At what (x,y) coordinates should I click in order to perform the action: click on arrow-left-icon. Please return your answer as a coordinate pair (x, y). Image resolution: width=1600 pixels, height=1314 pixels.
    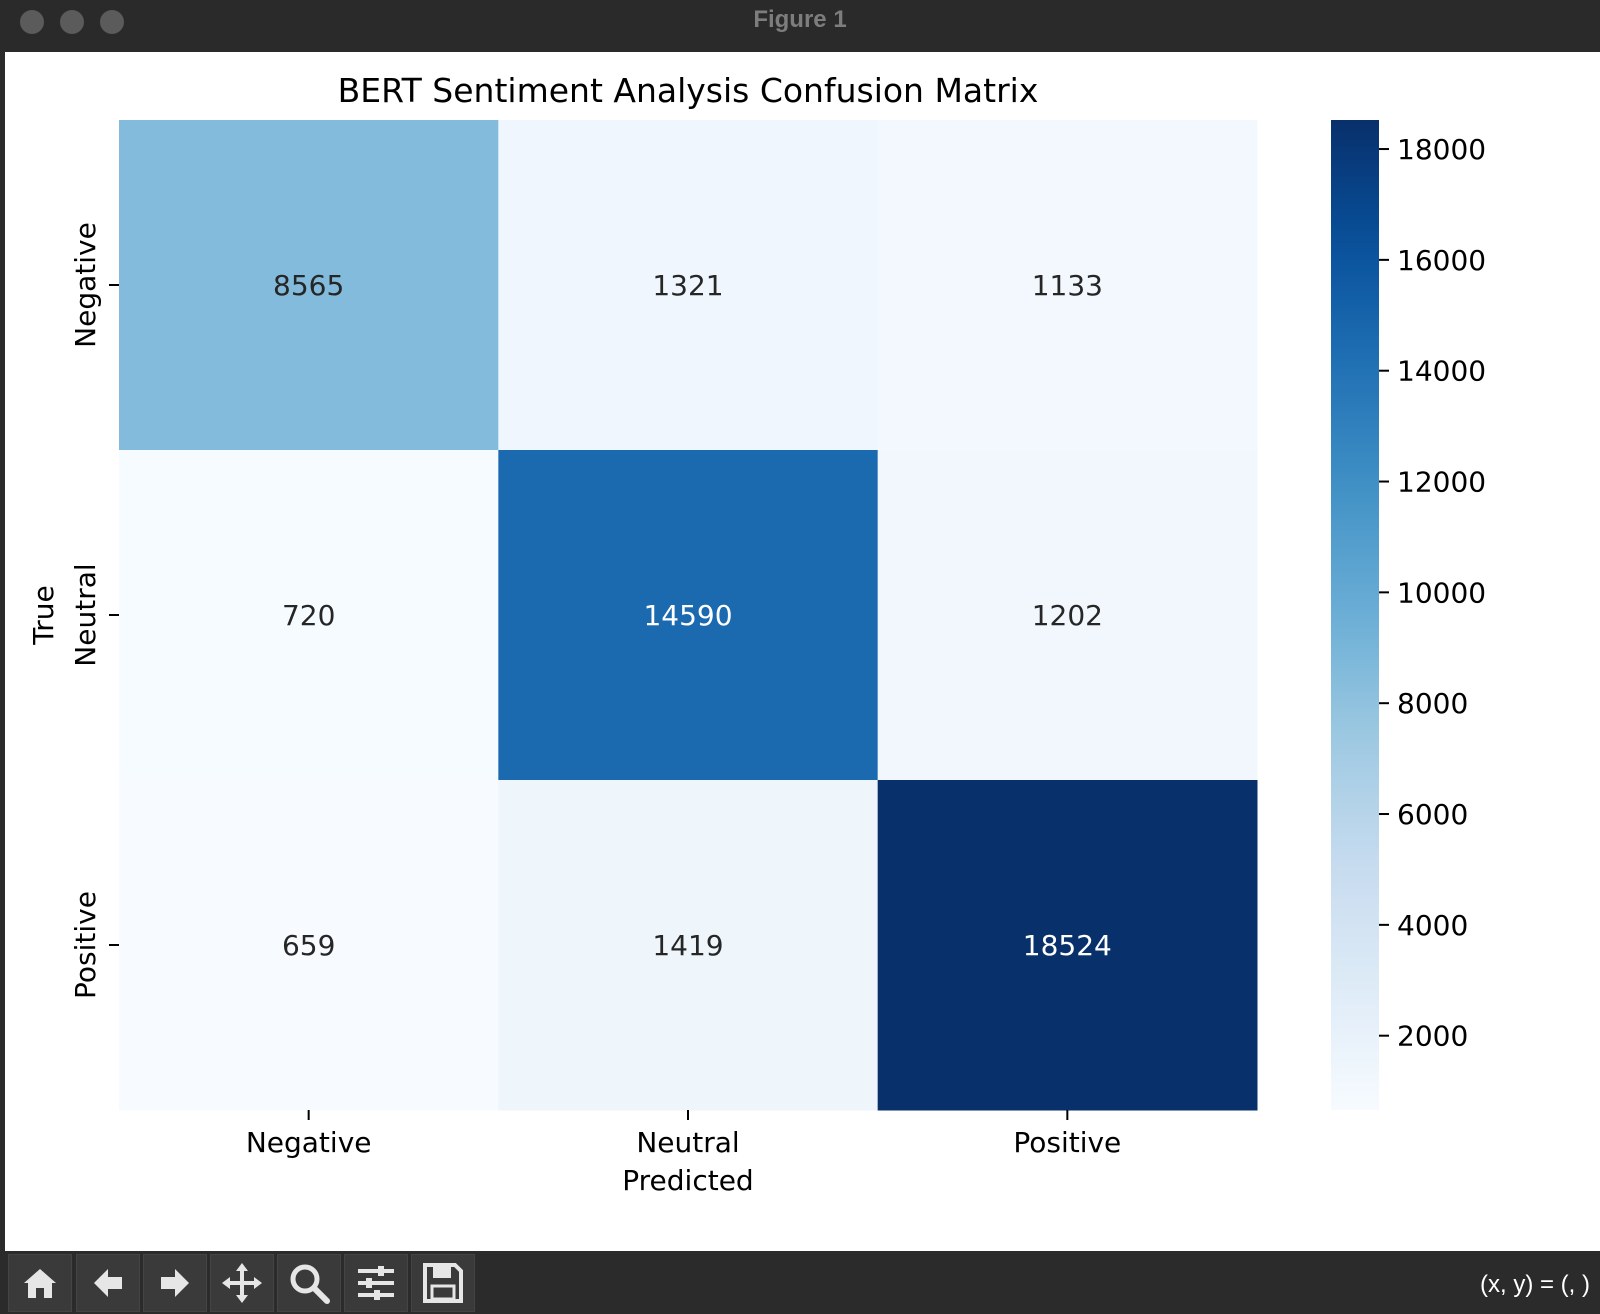
    Looking at the image, I should click on (108, 1283).